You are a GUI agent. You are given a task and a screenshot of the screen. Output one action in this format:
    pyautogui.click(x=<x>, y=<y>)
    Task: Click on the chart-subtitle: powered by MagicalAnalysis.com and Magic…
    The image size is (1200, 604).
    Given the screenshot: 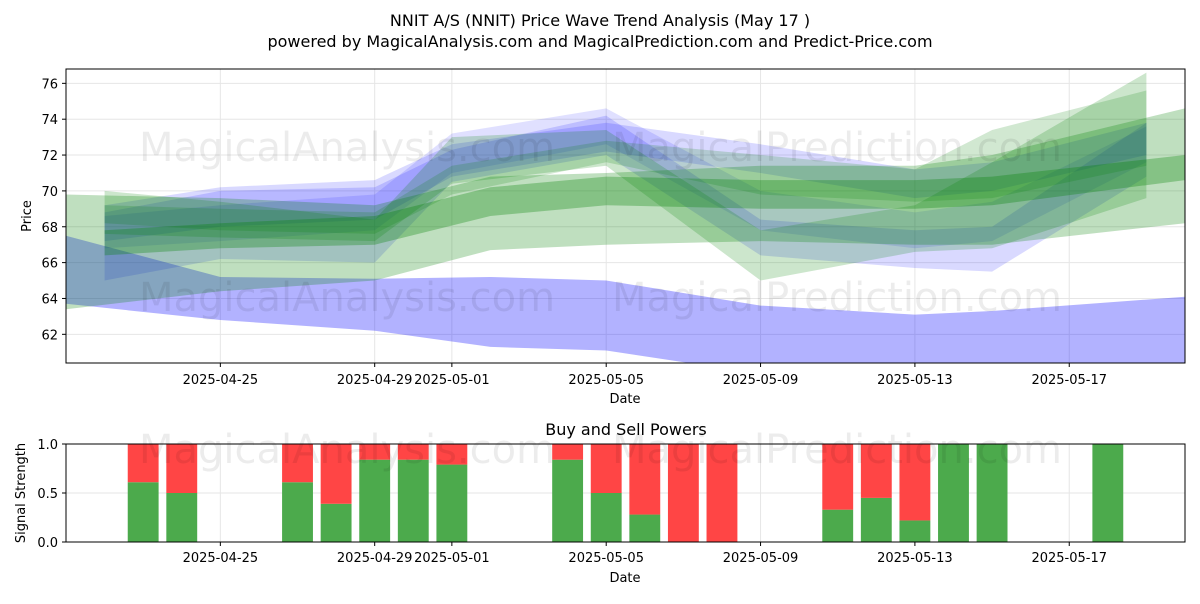 What is the action you would take?
    pyautogui.click(x=599, y=41)
    